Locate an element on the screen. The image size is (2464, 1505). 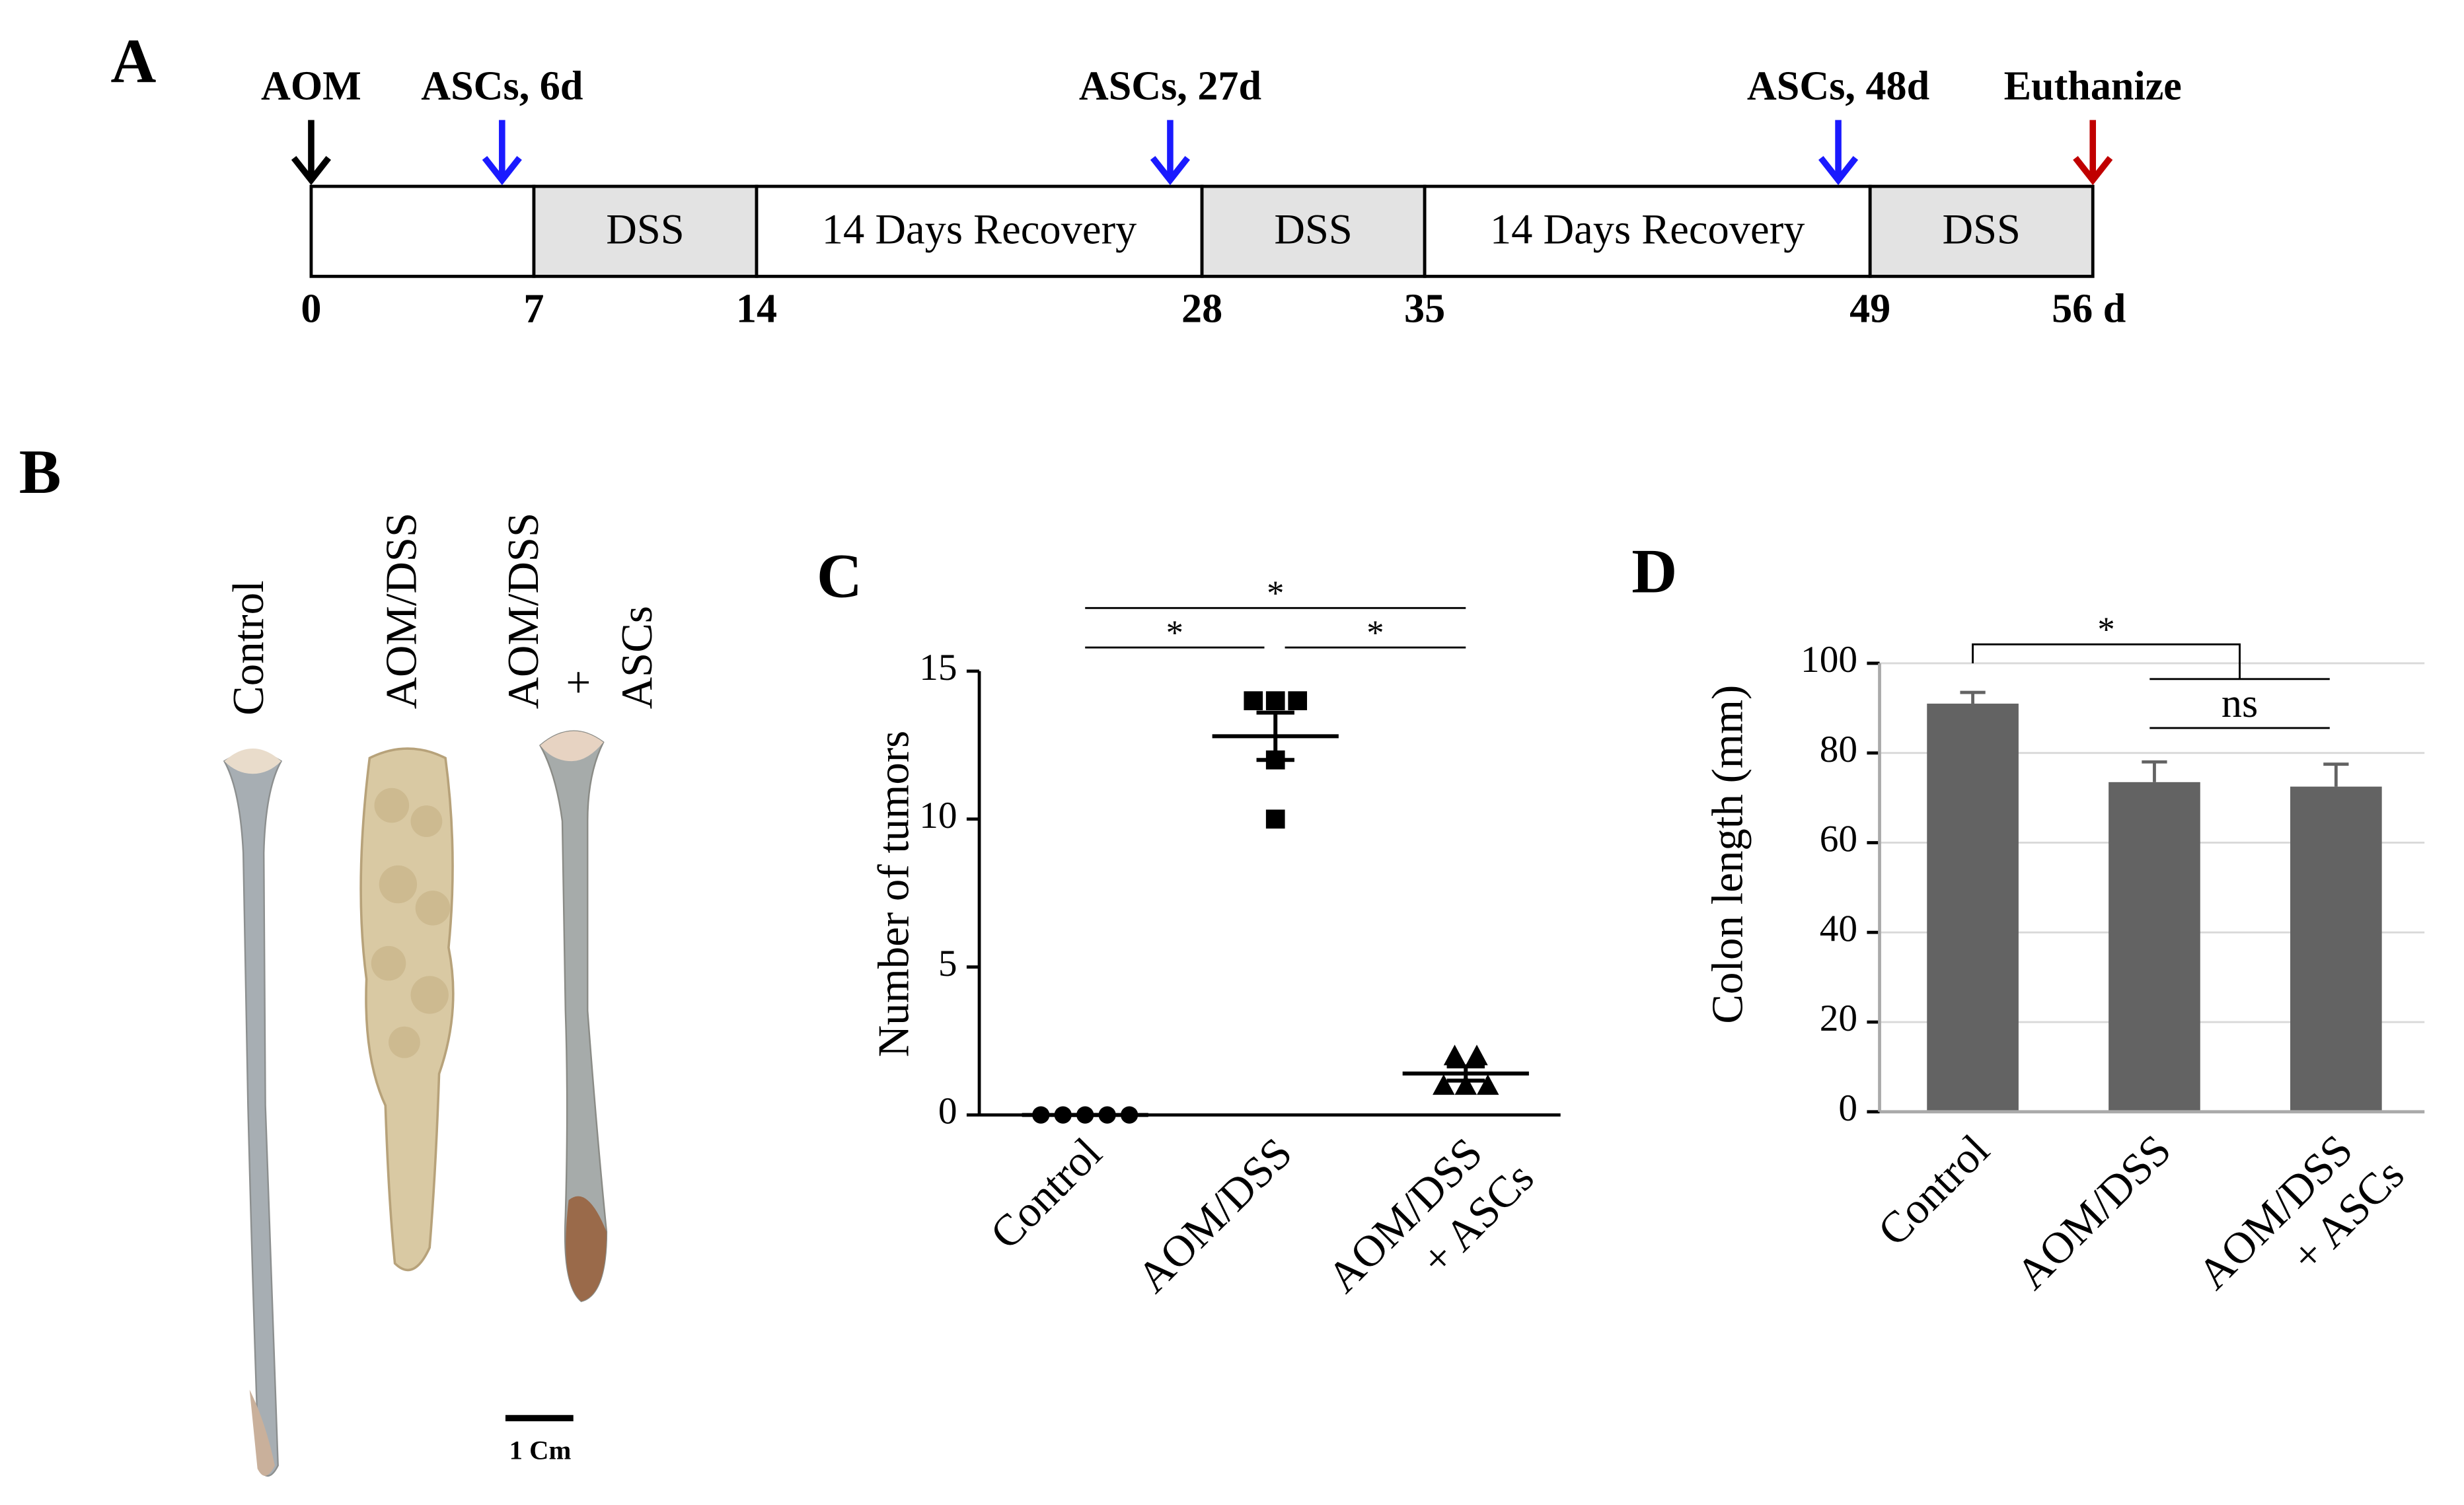
timeline-tick-label: 49 is located at coordinates (1869, 309).